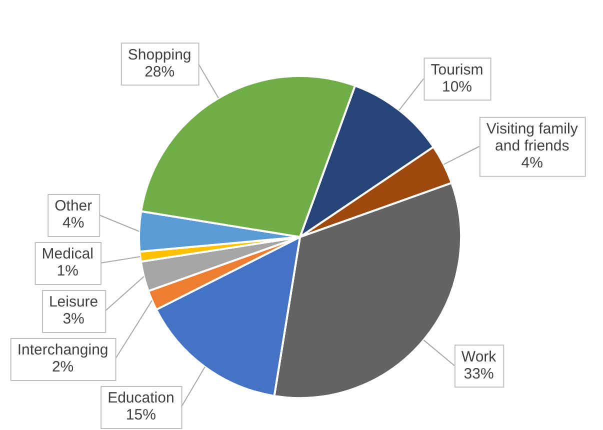  Describe the element at coordinates (479, 357) in the screenshot. I see `slice-label: Work` at that location.